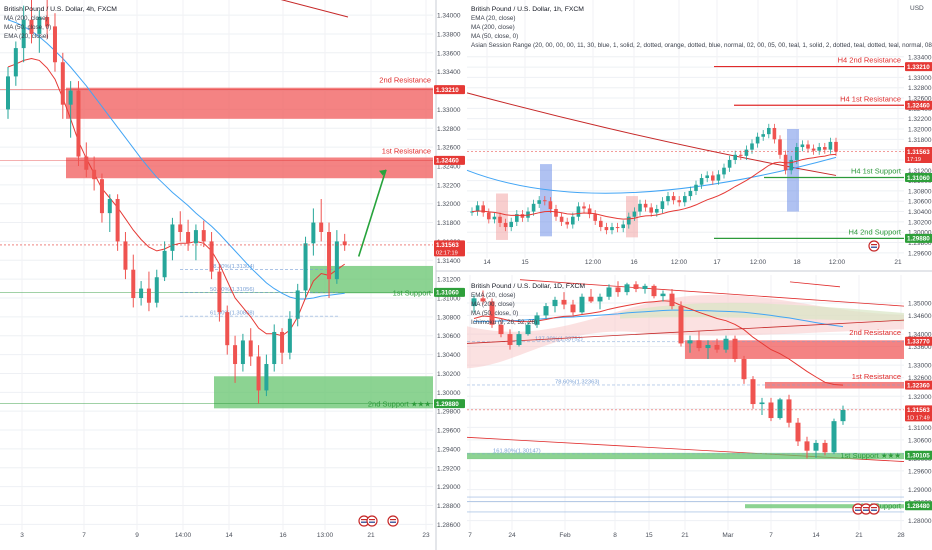 The height and width of the screenshot is (550, 932). Describe the element at coordinates (504, 322) in the screenshot. I see `indicator-label: Ichimoku (9, 26, 52, 26)` at that location.